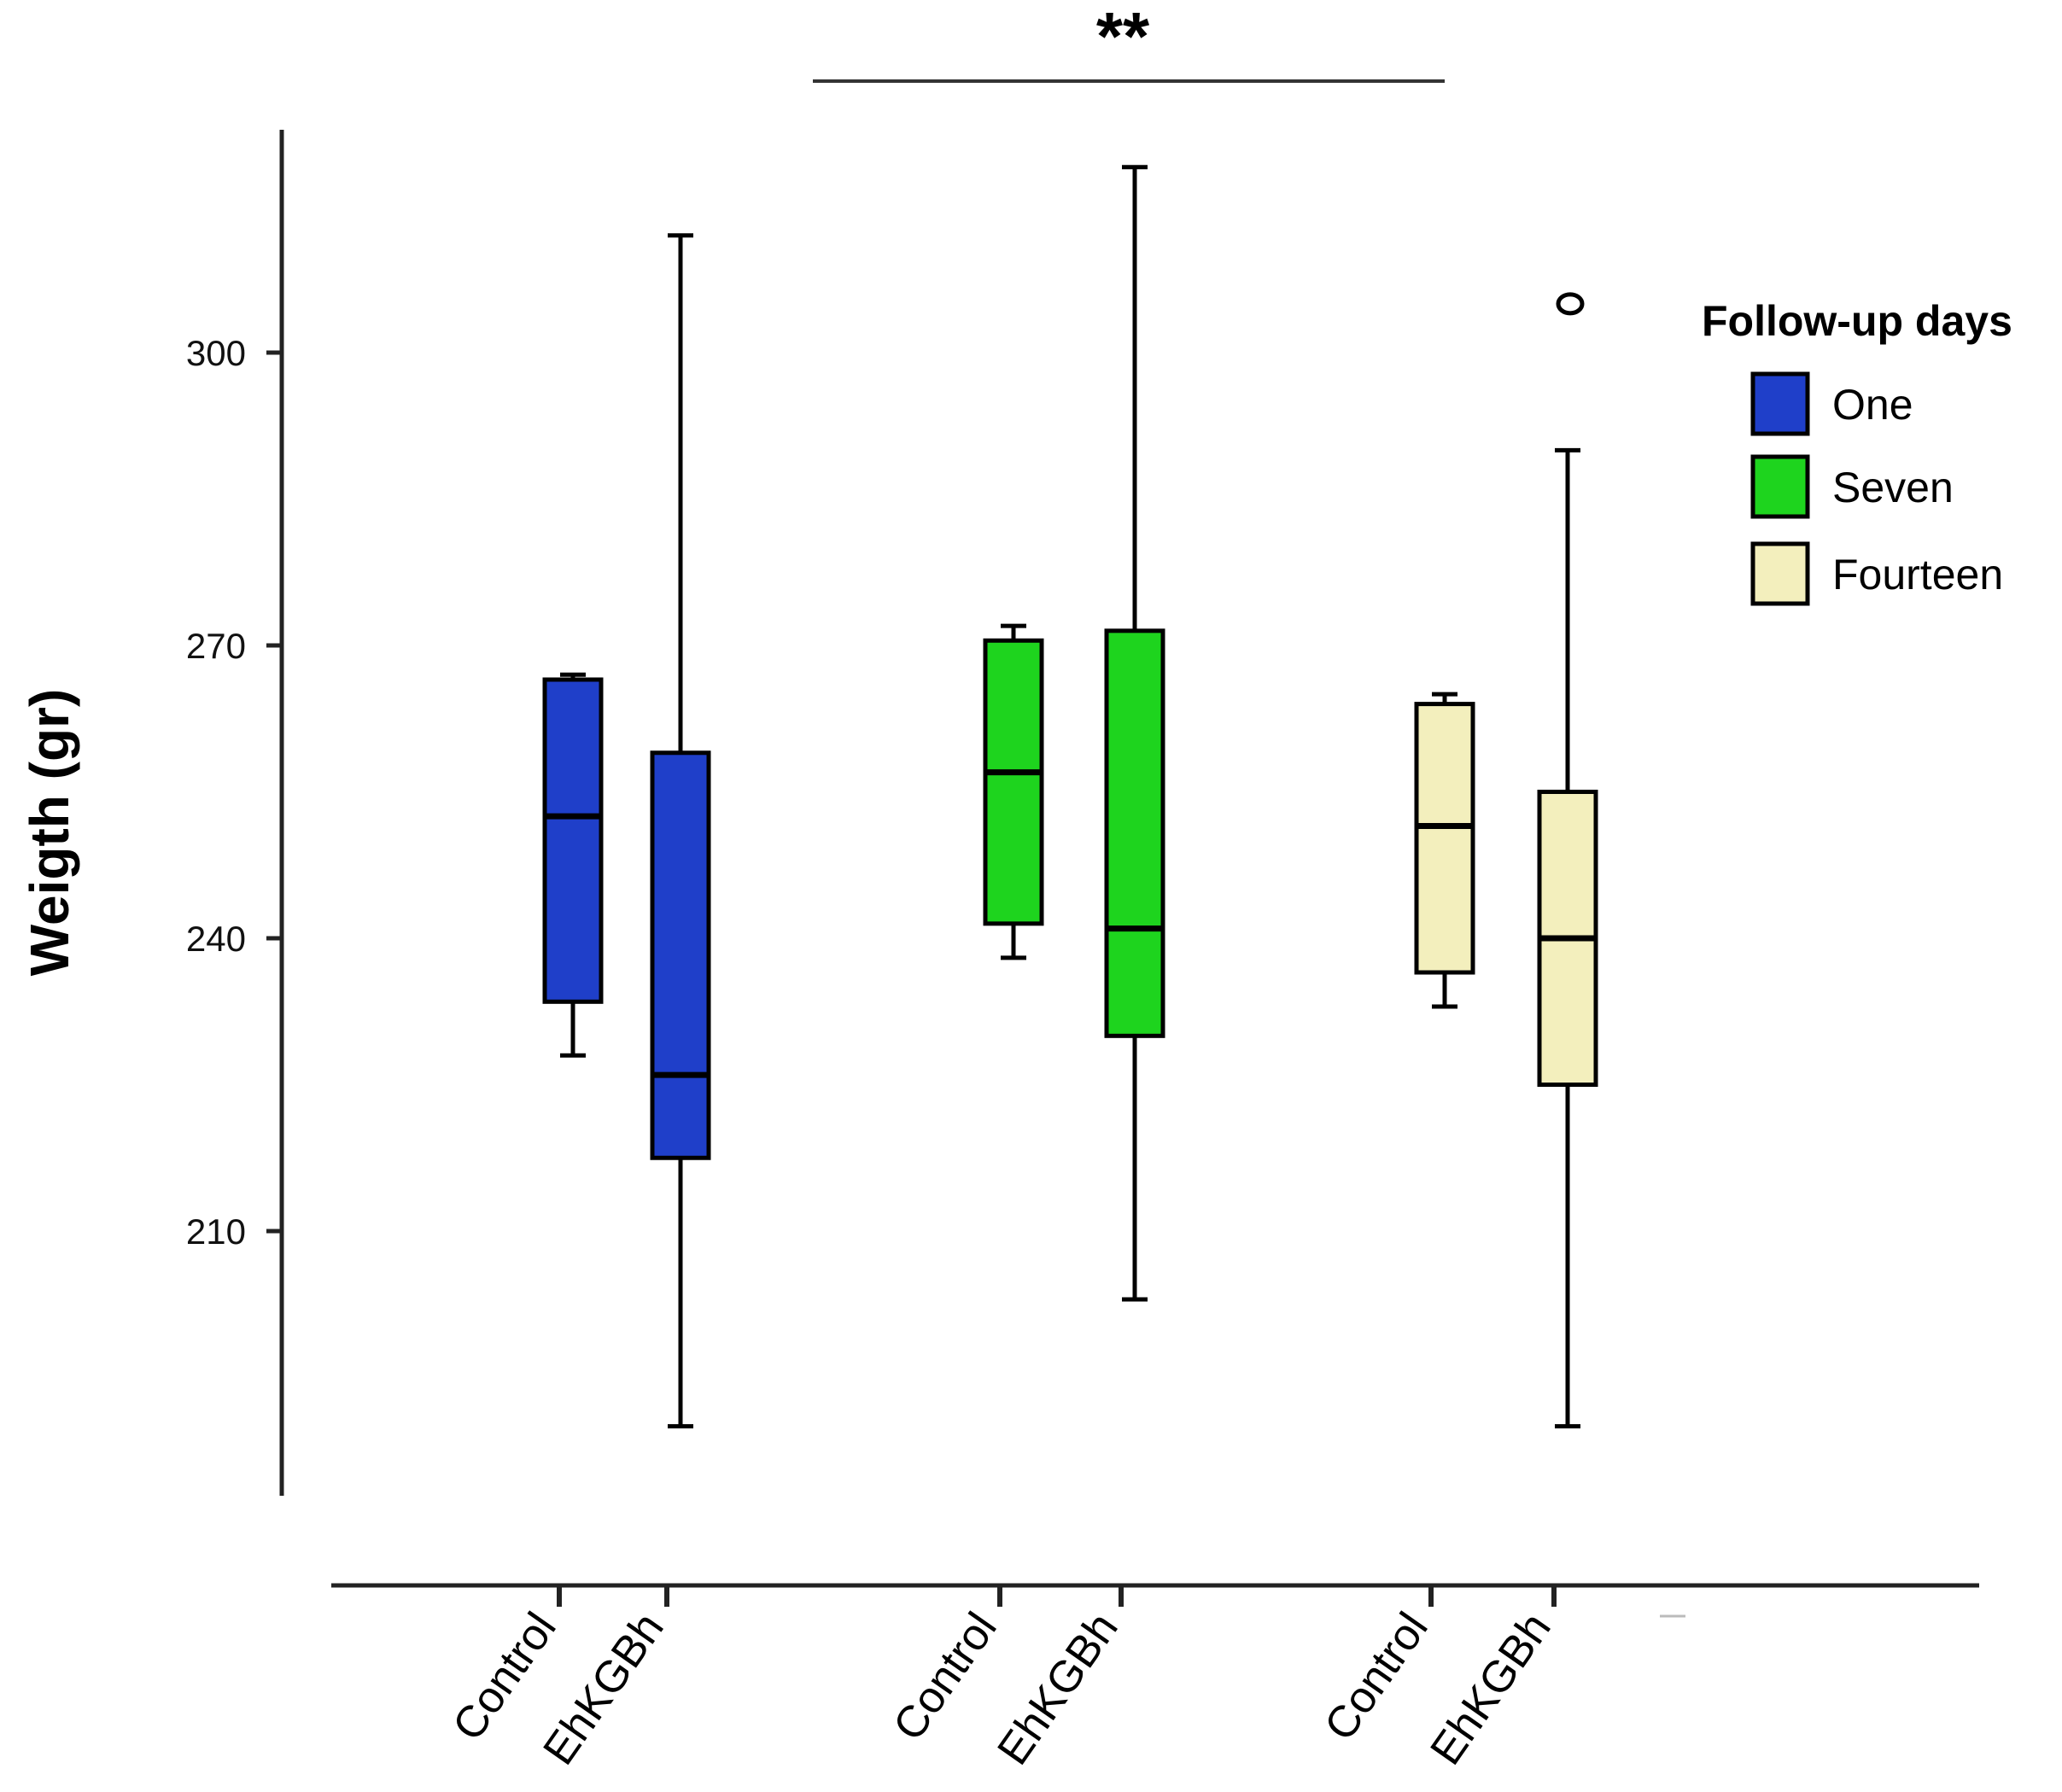 The image size is (2062, 1792). I want to click on legend-entry-fourteen: Fourteen, so click(1876, 573).